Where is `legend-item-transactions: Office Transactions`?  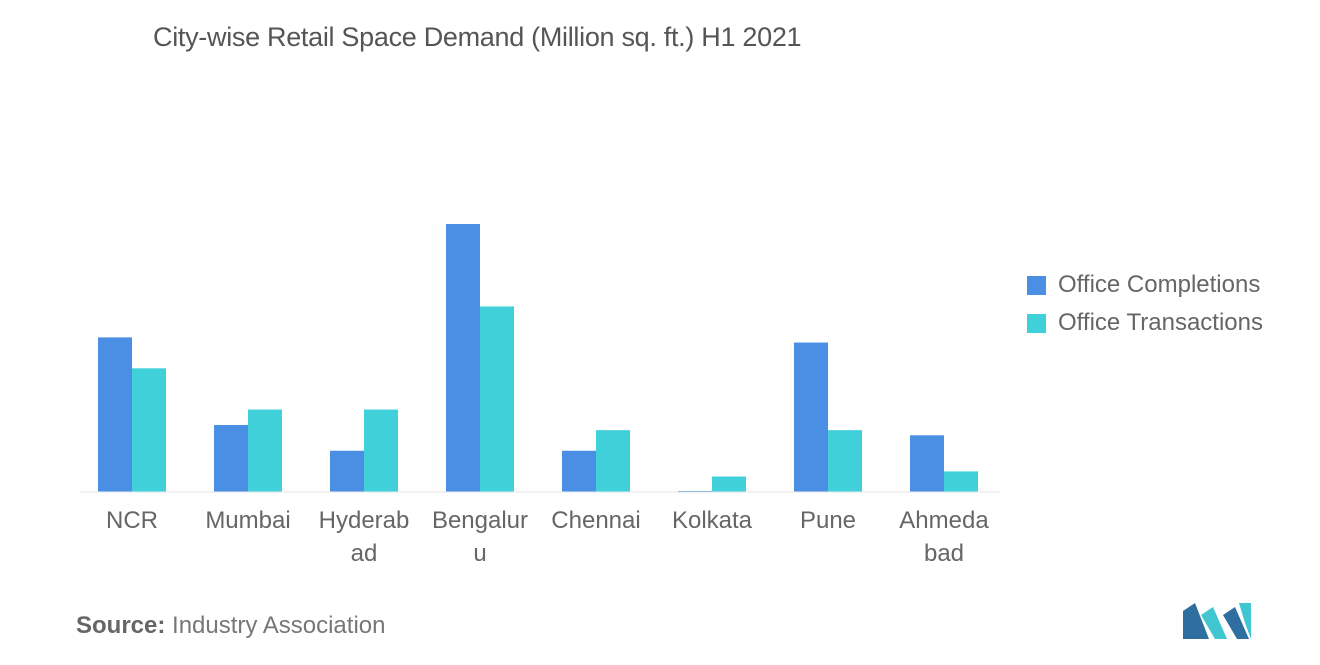
legend-item-transactions: Office Transactions is located at coordinates (1145, 323).